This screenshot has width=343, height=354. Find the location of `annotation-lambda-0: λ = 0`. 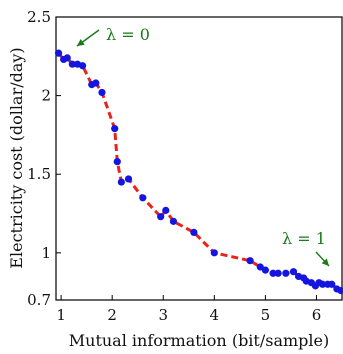

annotation-lambda-0: λ = 0 is located at coordinates (128, 34).